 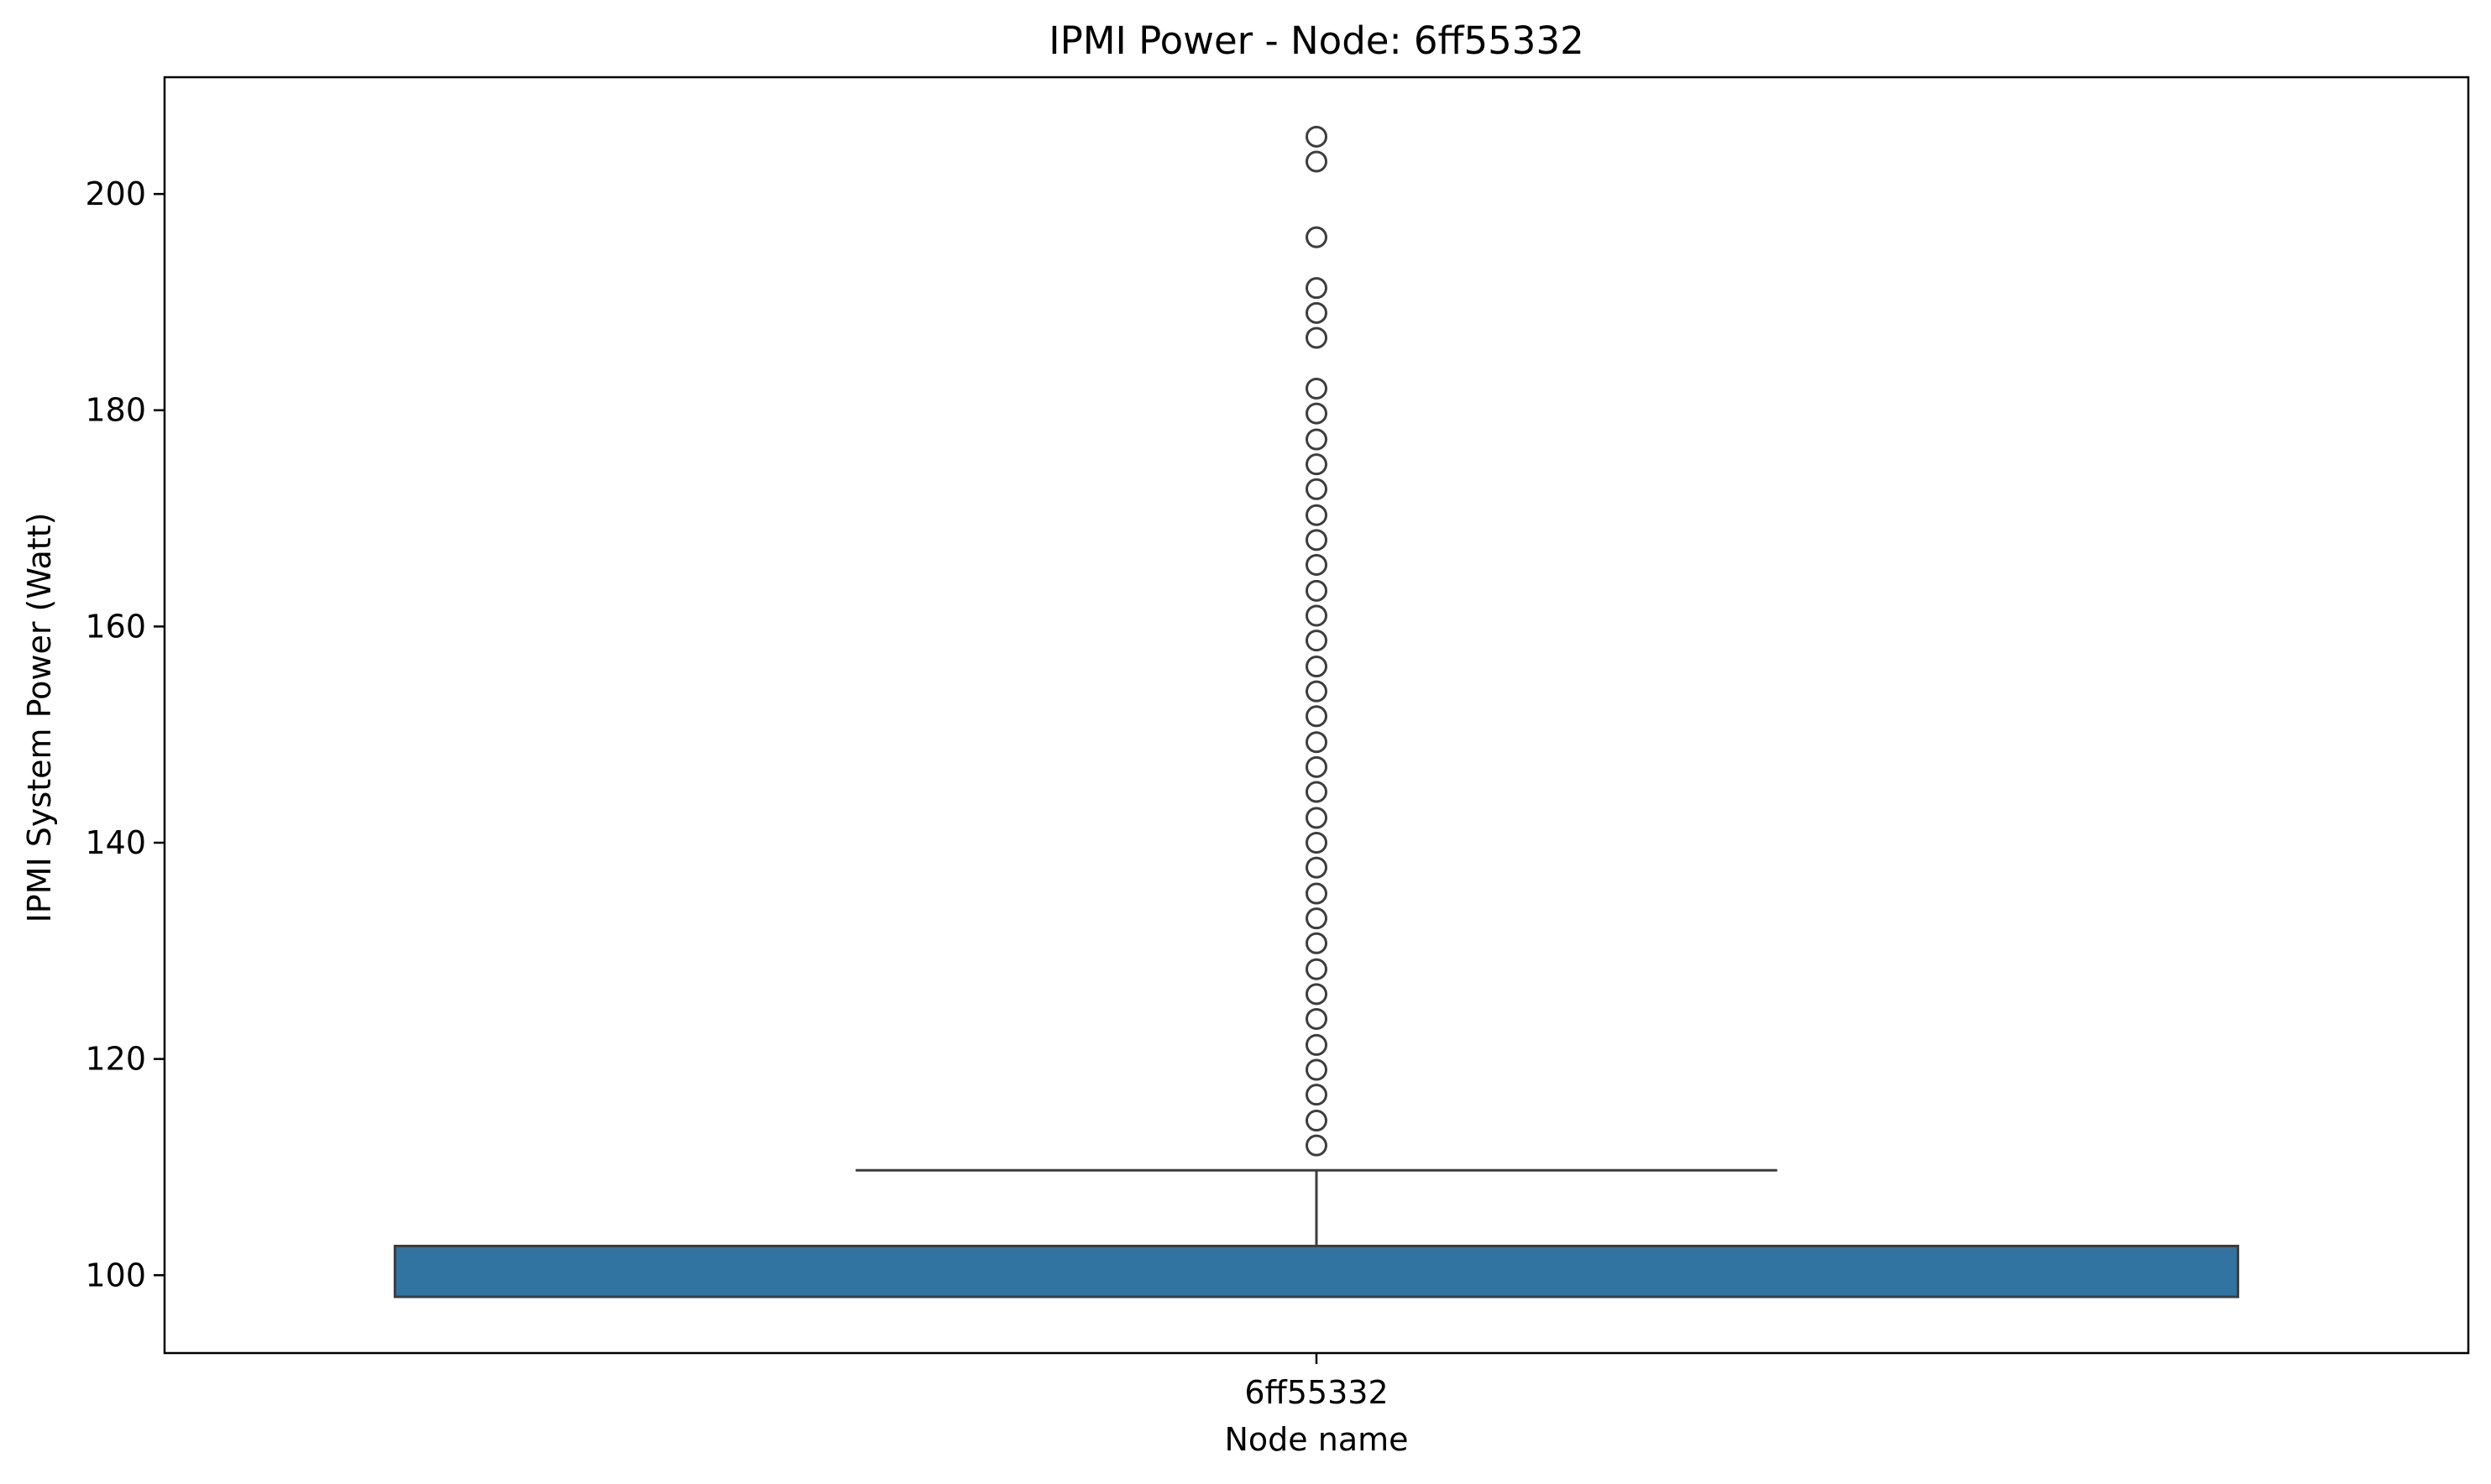 What do you see at coordinates (116, 1275) in the screenshot?
I see `y-tick-label: 100` at bounding box center [116, 1275].